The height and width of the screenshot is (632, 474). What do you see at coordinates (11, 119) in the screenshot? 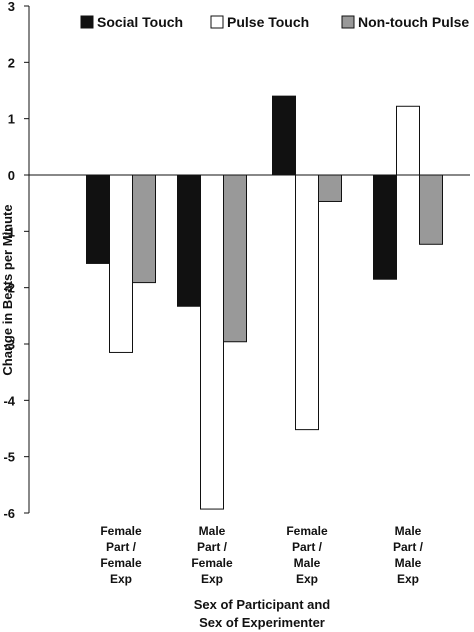
I see `y-tick-label: 1` at bounding box center [11, 119].